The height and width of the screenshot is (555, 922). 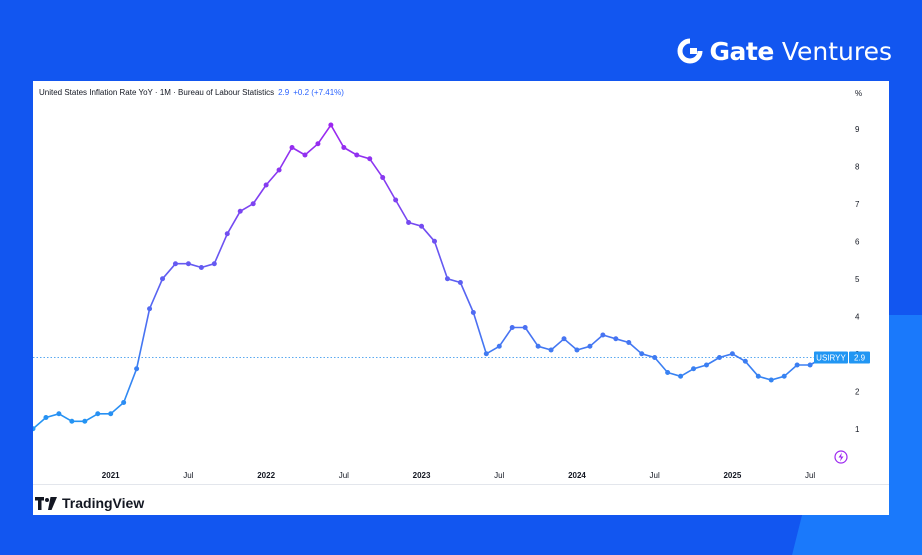 What do you see at coordinates (577, 475) in the screenshot?
I see `x-tick-label: 2024` at bounding box center [577, 475].